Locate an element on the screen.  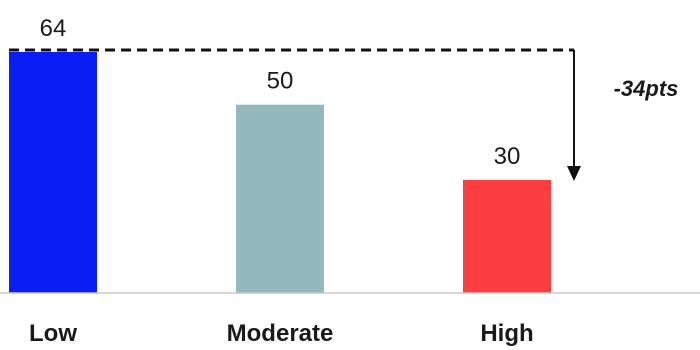
difference-label: -34pts is located at coordinates (646, 88).